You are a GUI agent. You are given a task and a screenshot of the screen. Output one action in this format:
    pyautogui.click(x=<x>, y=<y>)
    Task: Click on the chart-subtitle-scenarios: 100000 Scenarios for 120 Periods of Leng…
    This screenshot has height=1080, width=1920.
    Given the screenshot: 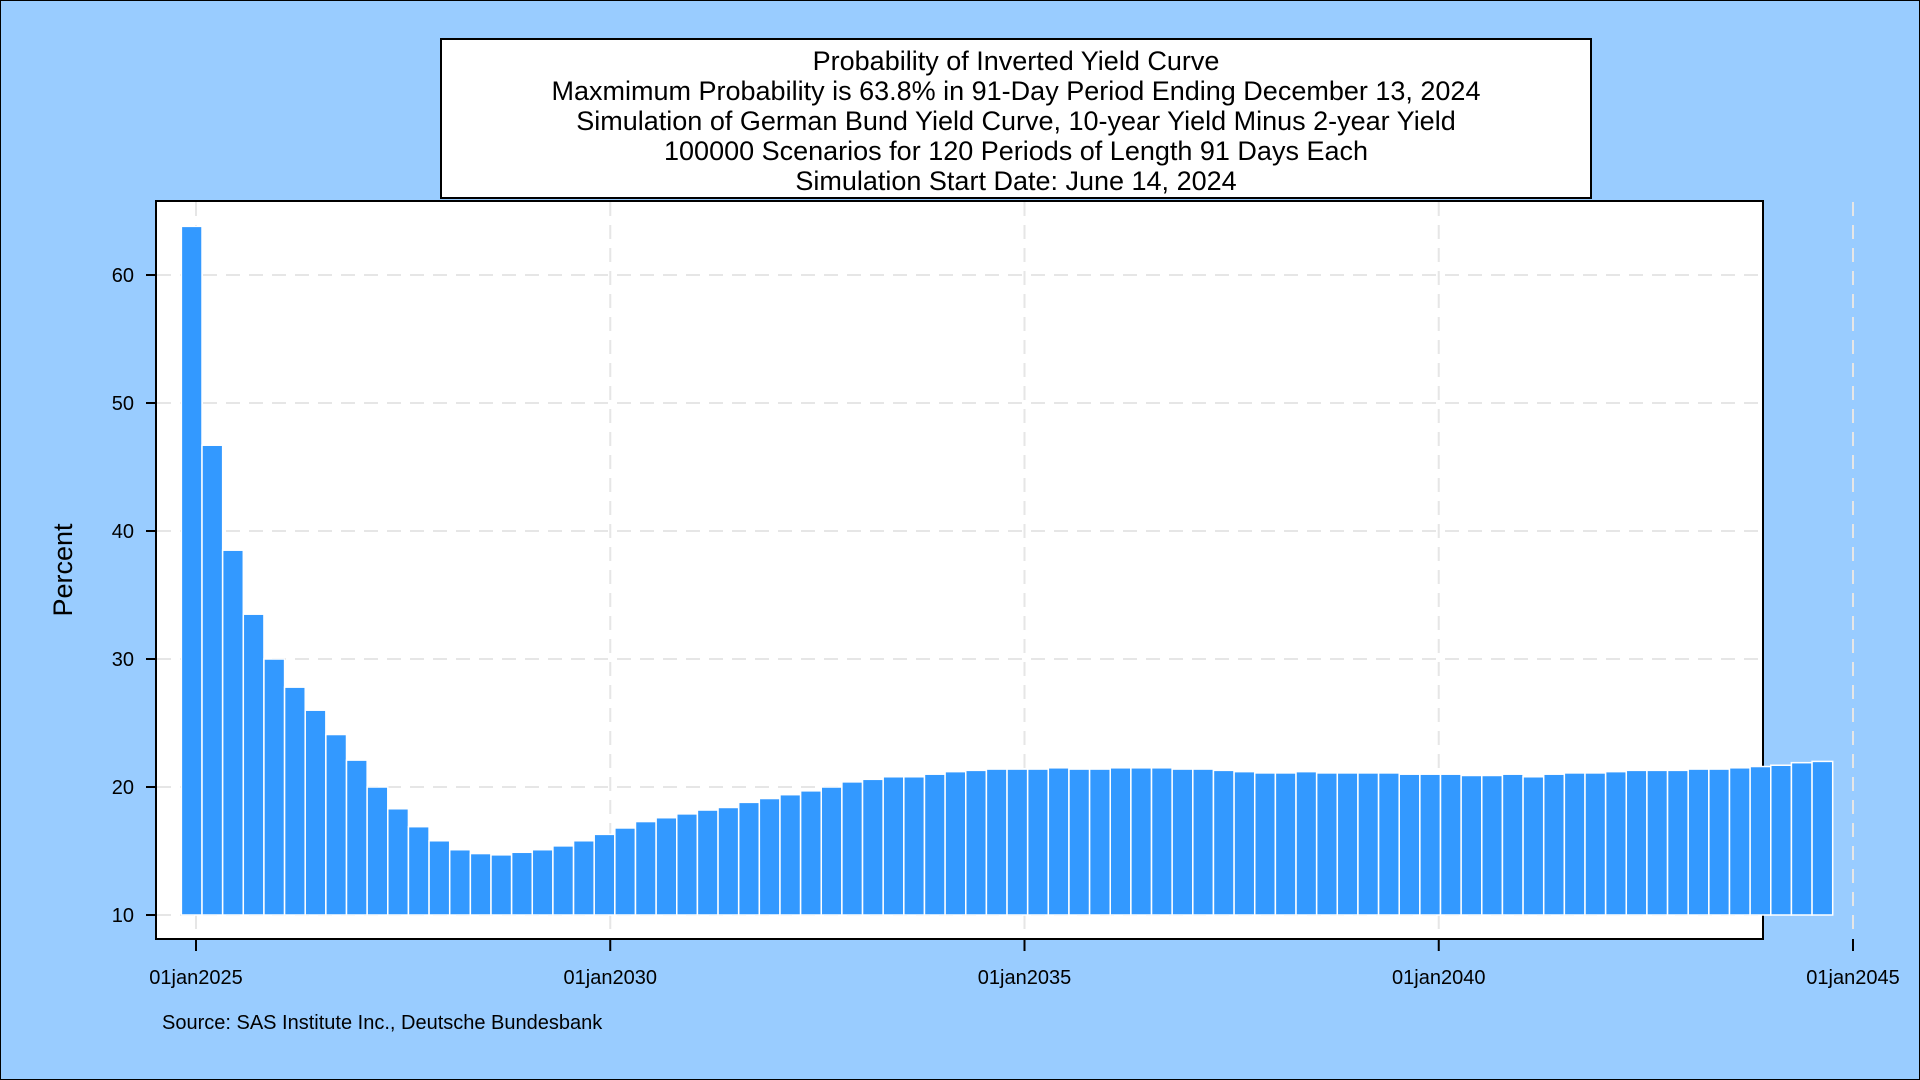 What is the action you would take?
    pyautogui.click(x=1016, y=151)
    